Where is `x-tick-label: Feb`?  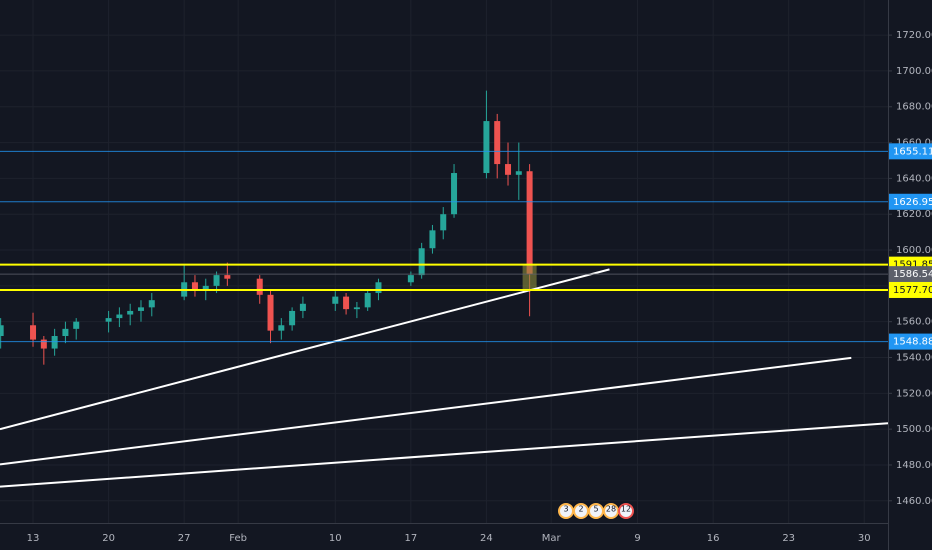 x-tick-label: Feb is located at coordinates (238, 538).